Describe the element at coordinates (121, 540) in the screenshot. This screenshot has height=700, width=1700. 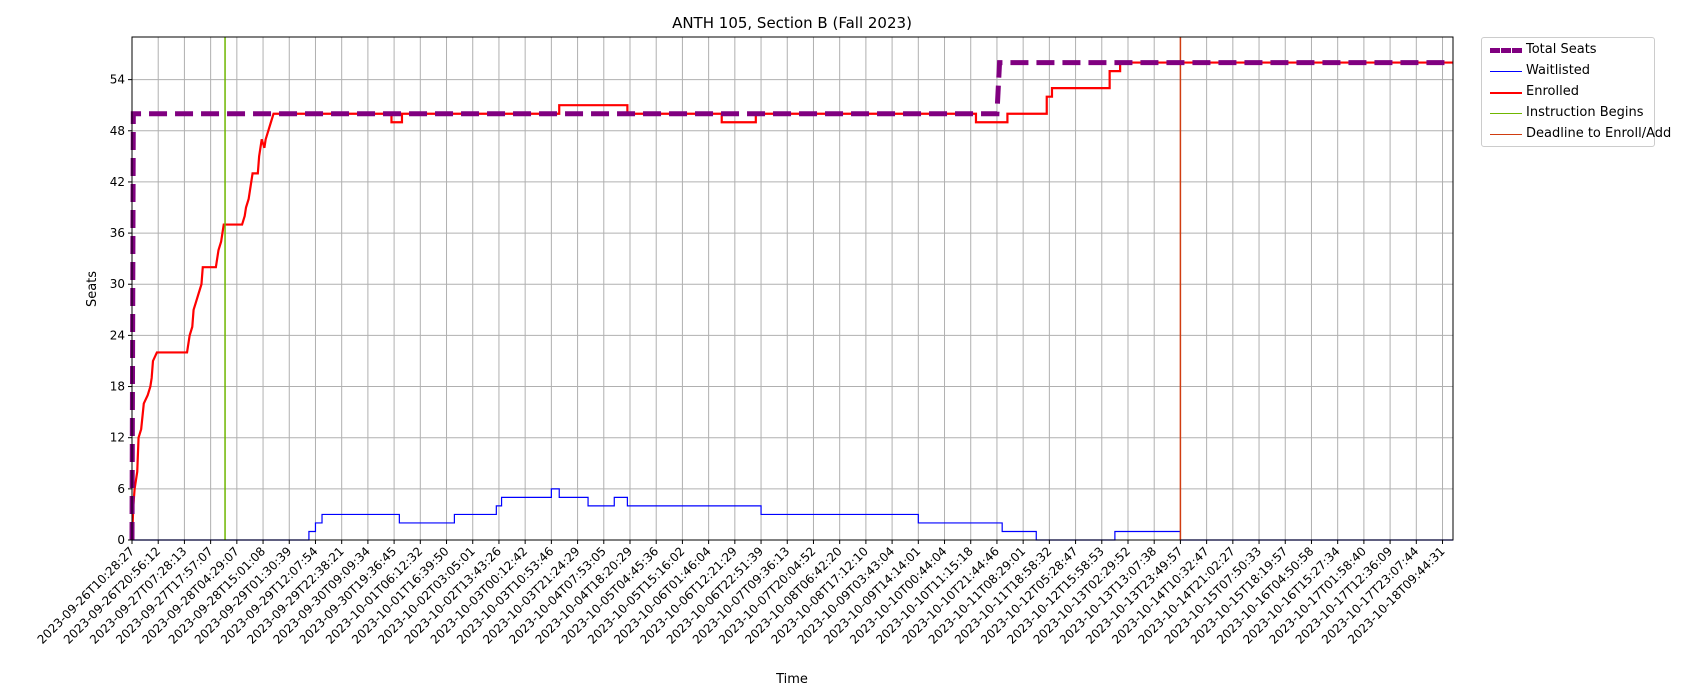
I see `y-tick-label: 0` at that location.